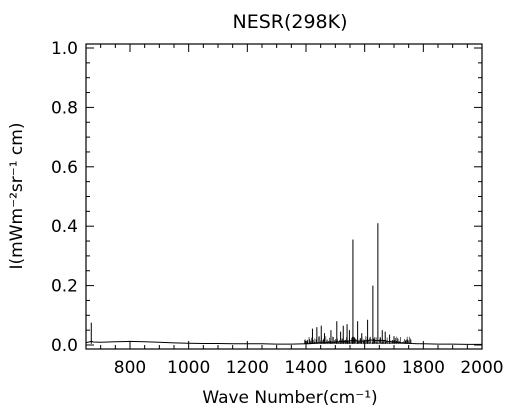  Describe the element at coordinates (188, 368) in the screenshot. I see `x-tick-label: 1000` at that location.